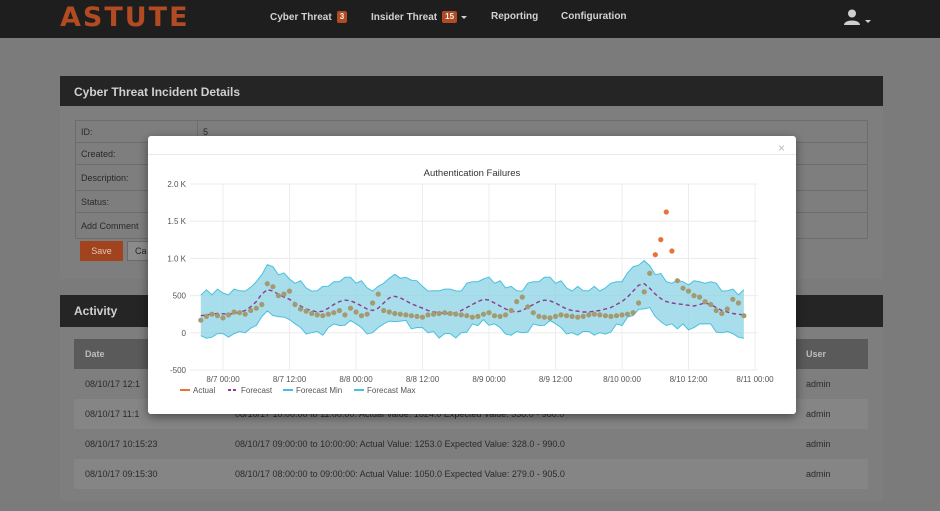  Describe the element at coordinates (857, 17) in the screenshot. I see `user-menu` at that location.